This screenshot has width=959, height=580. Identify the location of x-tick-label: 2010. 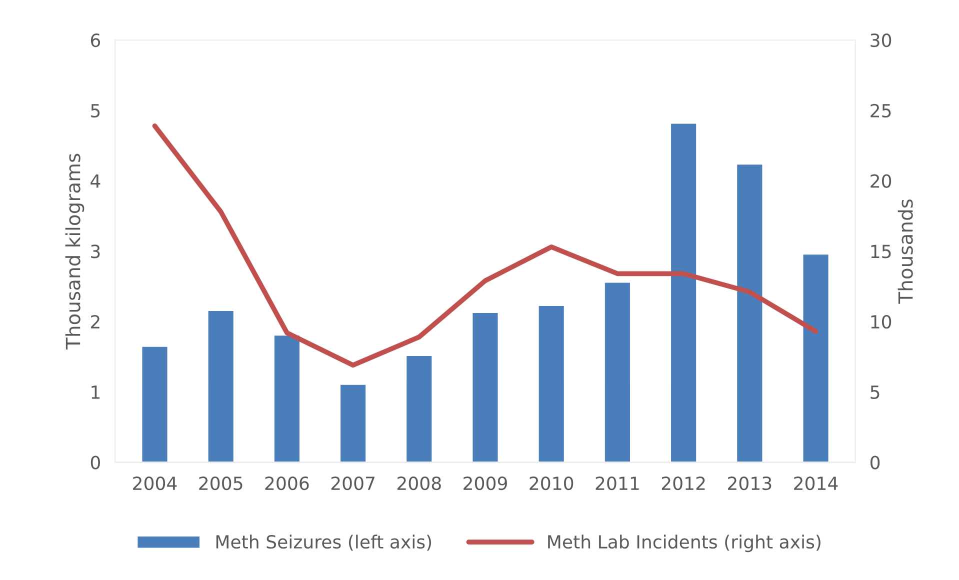
(552, 483).